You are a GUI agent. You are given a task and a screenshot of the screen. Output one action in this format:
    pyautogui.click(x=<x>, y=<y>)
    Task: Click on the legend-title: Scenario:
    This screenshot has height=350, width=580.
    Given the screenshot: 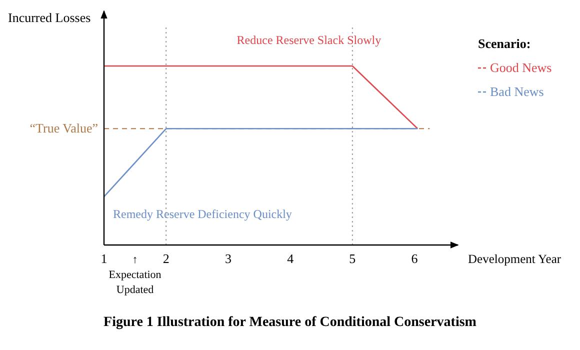 What is the action you would take?
    pyautogui.click(x=504, y=43)
    